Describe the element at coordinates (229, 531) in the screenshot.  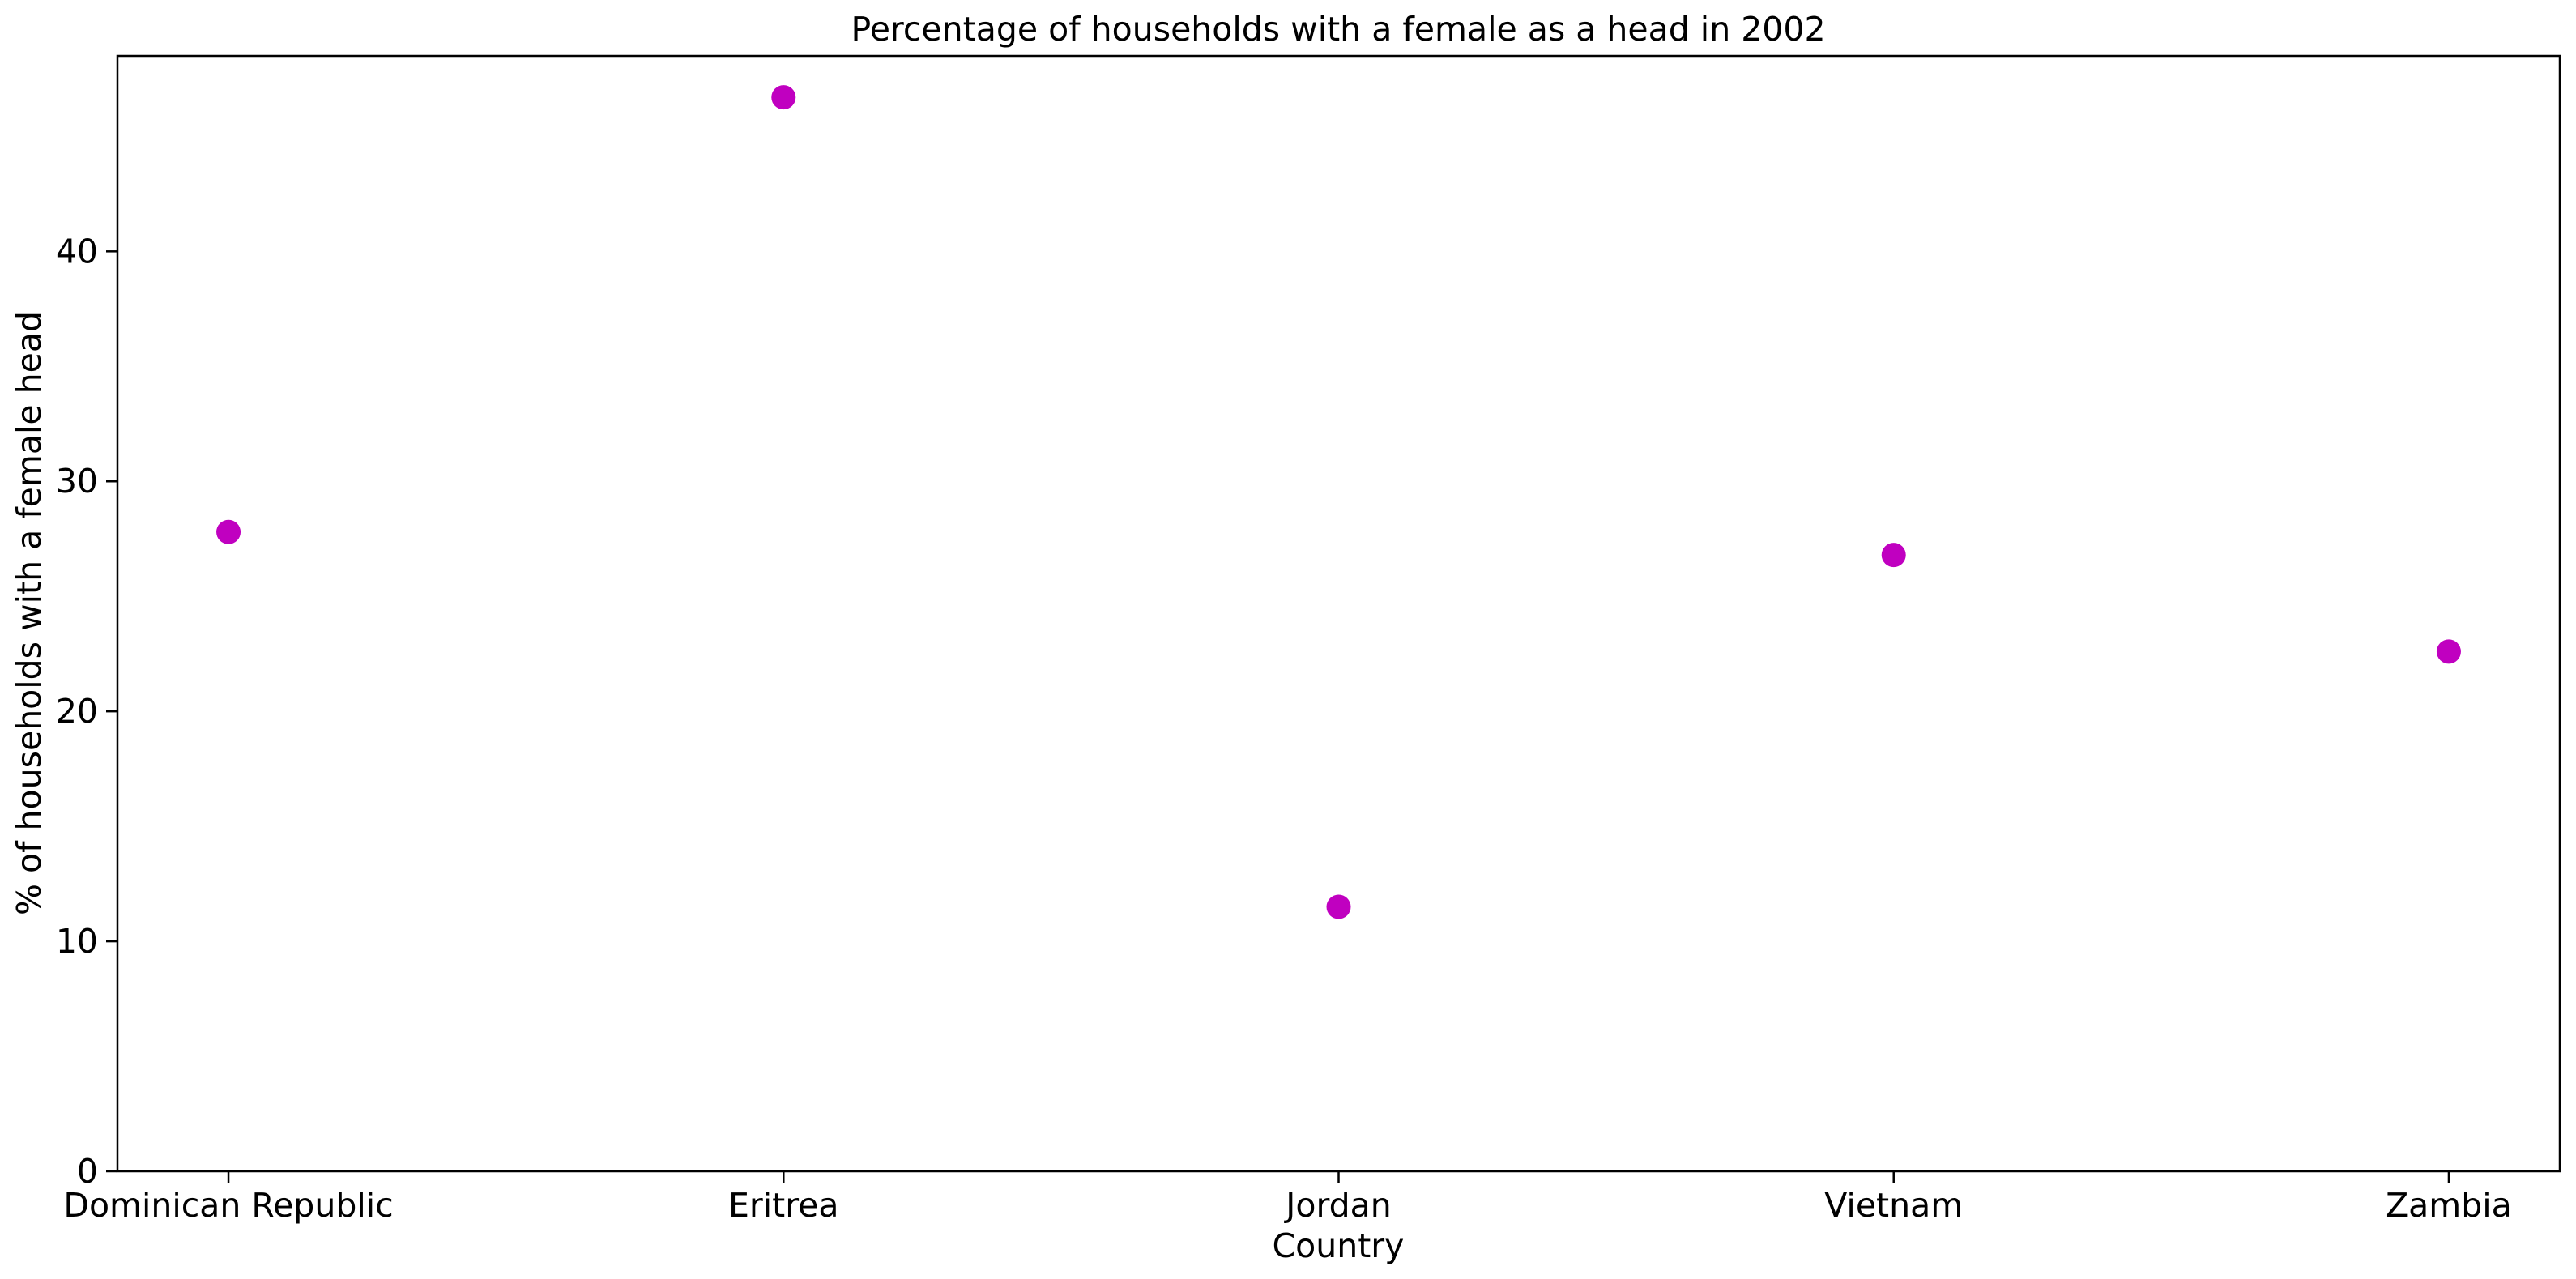
I see `data-point-dominican-republic` at that location.